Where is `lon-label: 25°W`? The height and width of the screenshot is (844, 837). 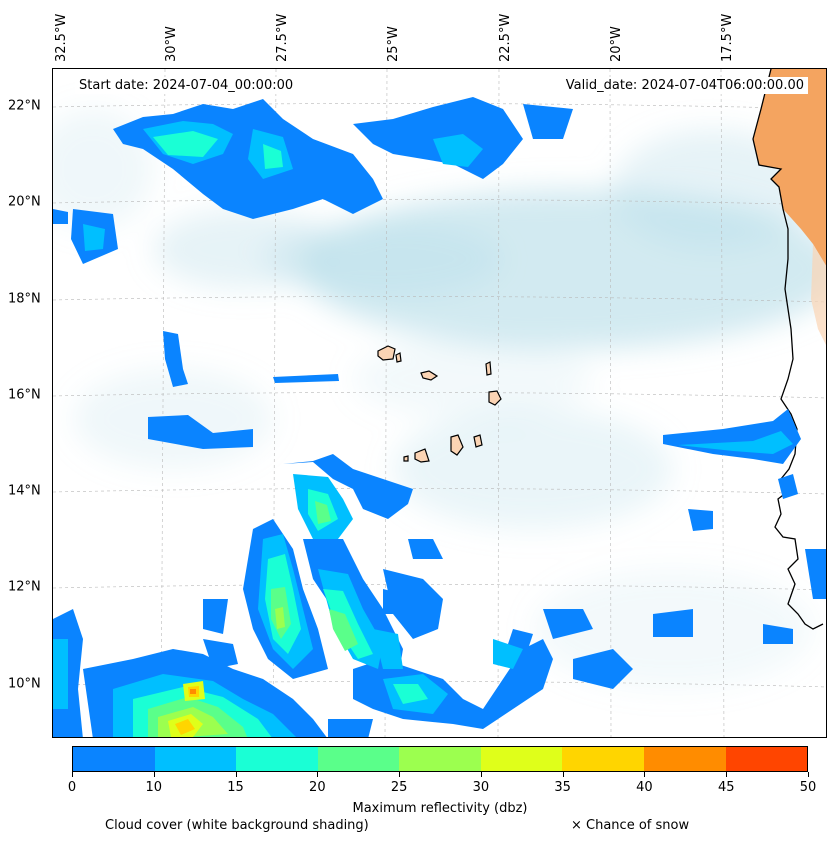
lon-label: 25°W is located at coordinates (393, 44).